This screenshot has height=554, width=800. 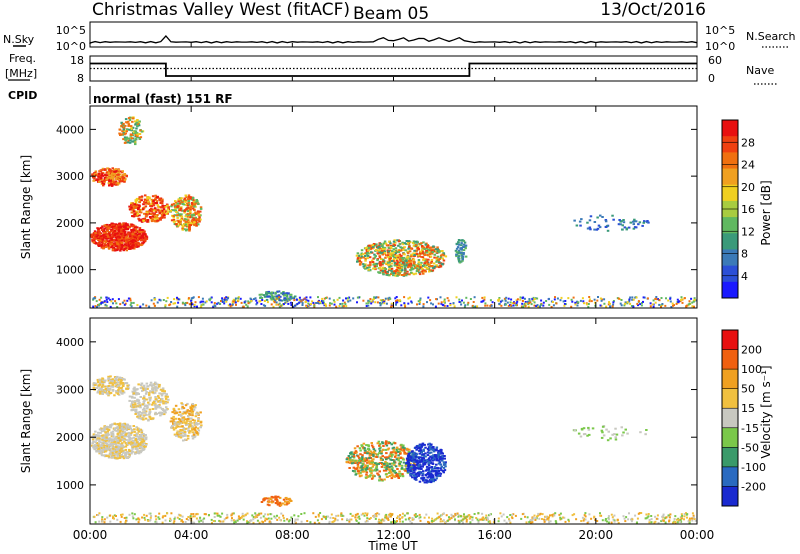 I want to click on freq-label: Freq., so click(x=22, y=58).